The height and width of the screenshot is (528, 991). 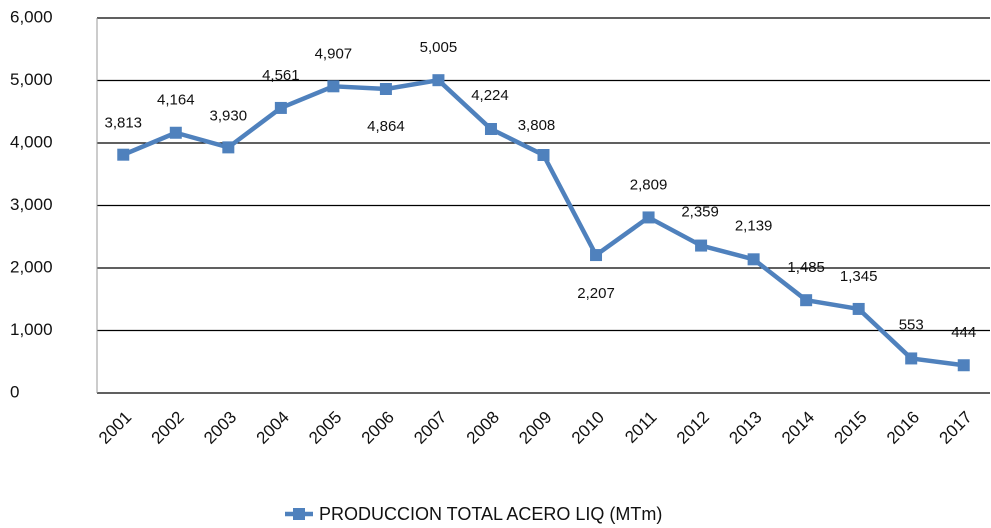 What do you see at coordinates (386, 126) in the screenshot?
I see `data-label: 4,864` at bounding box center [386, 126].